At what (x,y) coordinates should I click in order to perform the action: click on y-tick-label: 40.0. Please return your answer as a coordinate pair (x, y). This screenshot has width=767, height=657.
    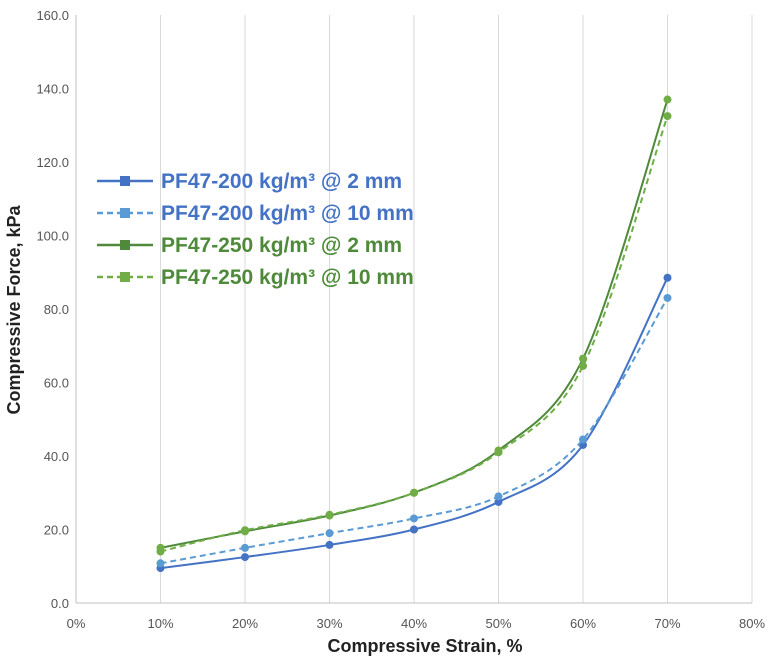
    Looking at the image, I should click on (56, 456).